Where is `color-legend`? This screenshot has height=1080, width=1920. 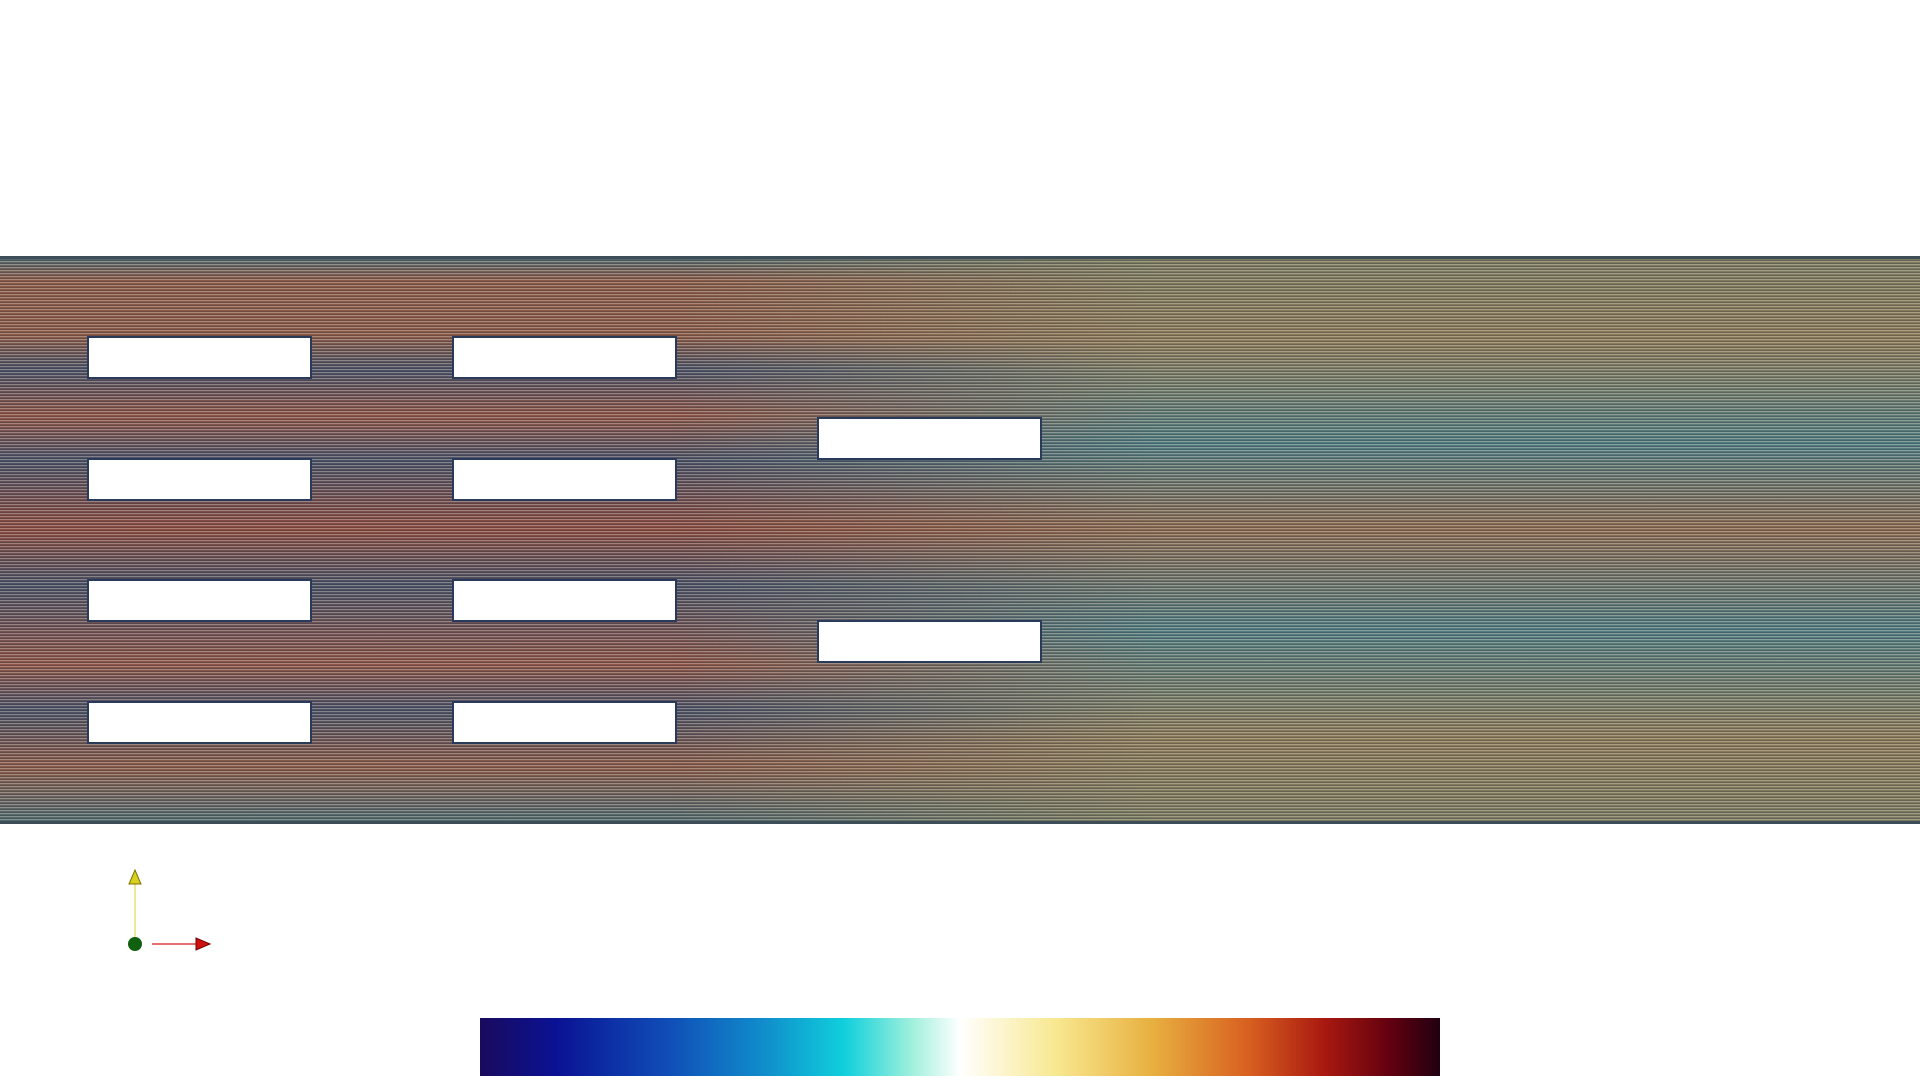
color-legend is located at coordinates (960, 1047).